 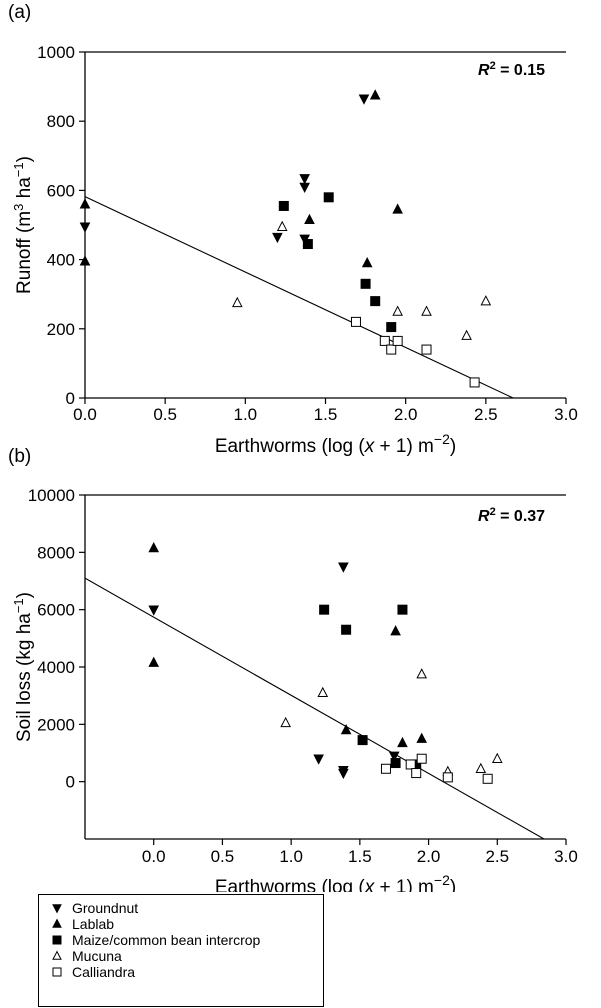 What do you see at coordinates (24, 252) in the screenshot?
I see `y-axis-title-text: Runoff (m` at bounding box center [24, 252].